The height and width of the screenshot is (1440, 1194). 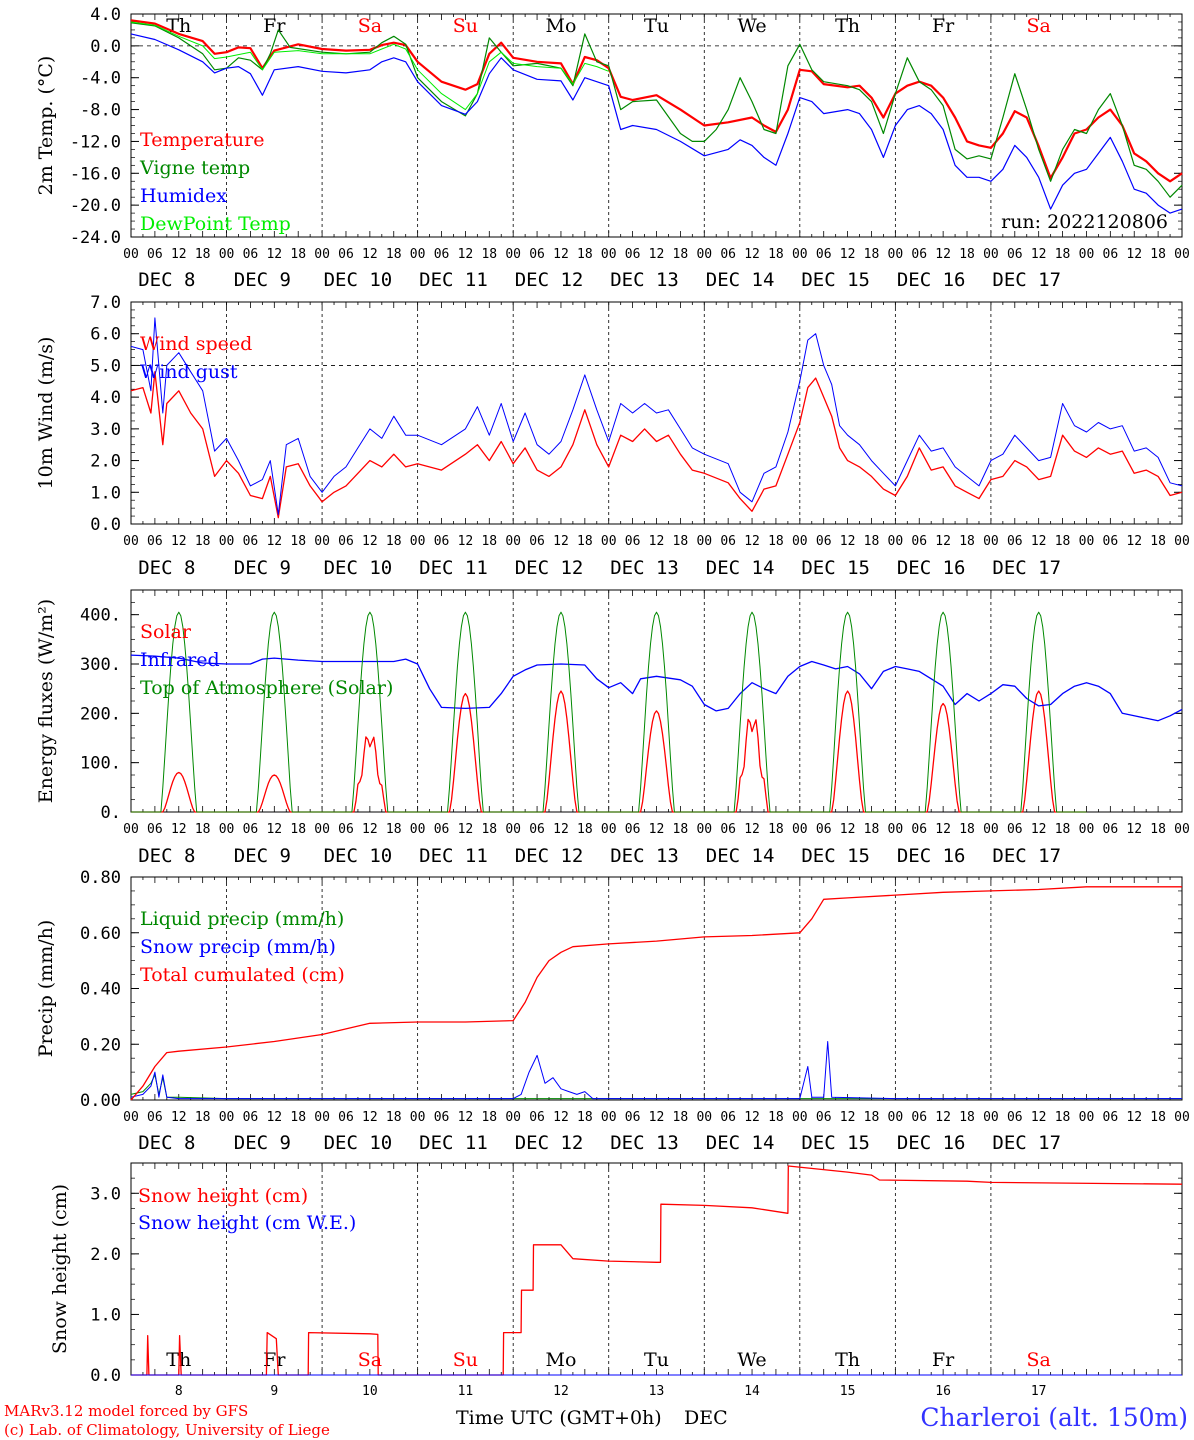 I want to click on legend-entry: Wind speed, so click(x=196, y=344).